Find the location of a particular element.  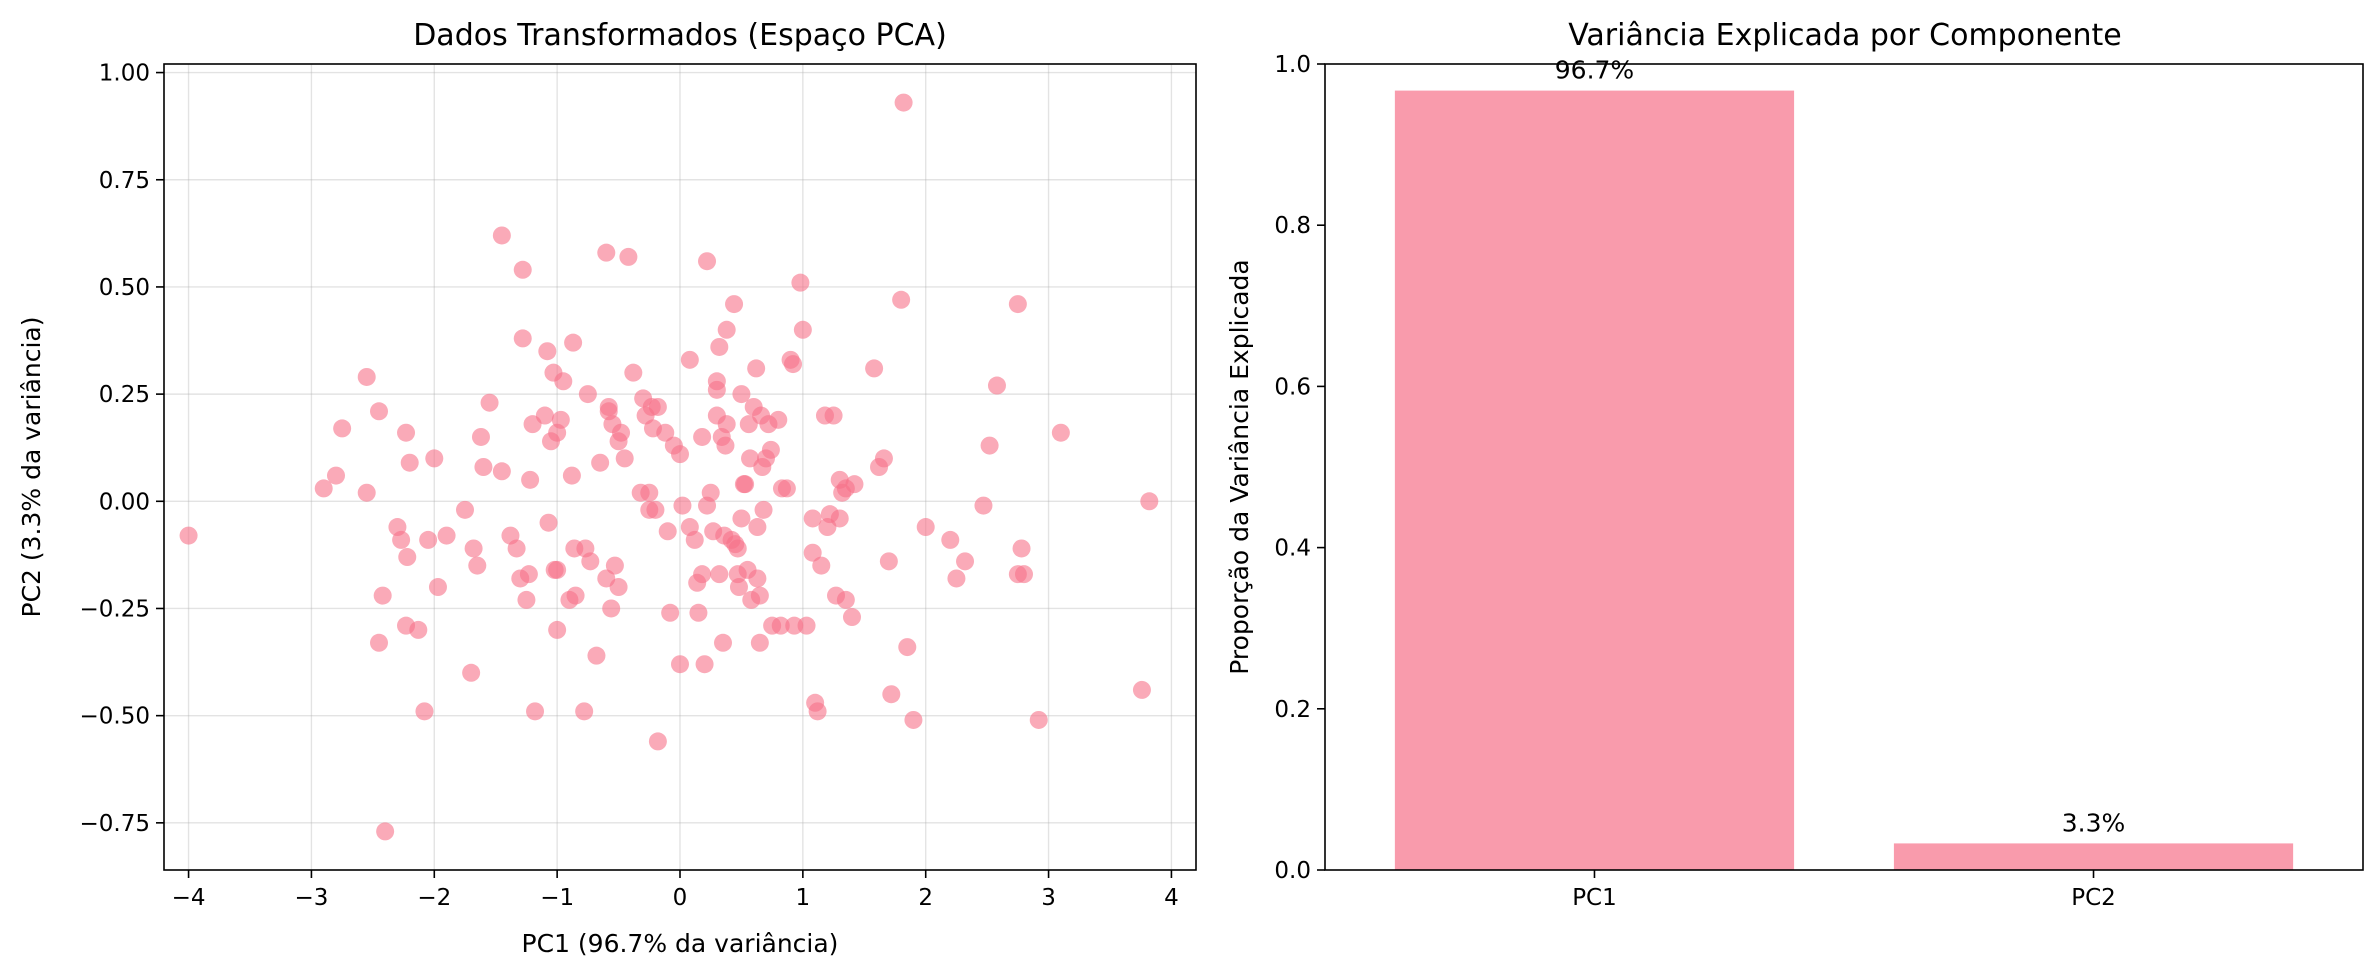

scatter-x-tick-label: −2 is located at coordinates (434, 898).